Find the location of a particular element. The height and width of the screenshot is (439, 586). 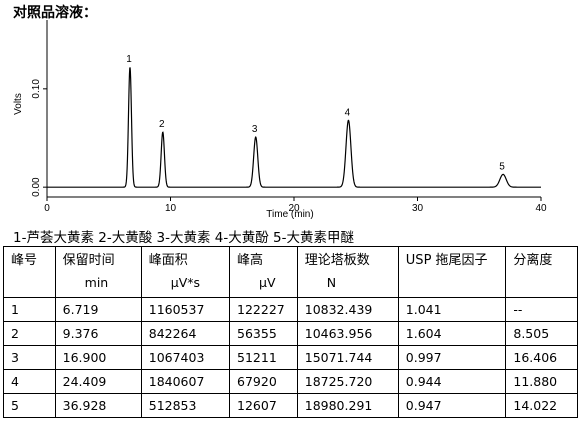

x-tick-label: 20 is located at coordinates (294, 208).